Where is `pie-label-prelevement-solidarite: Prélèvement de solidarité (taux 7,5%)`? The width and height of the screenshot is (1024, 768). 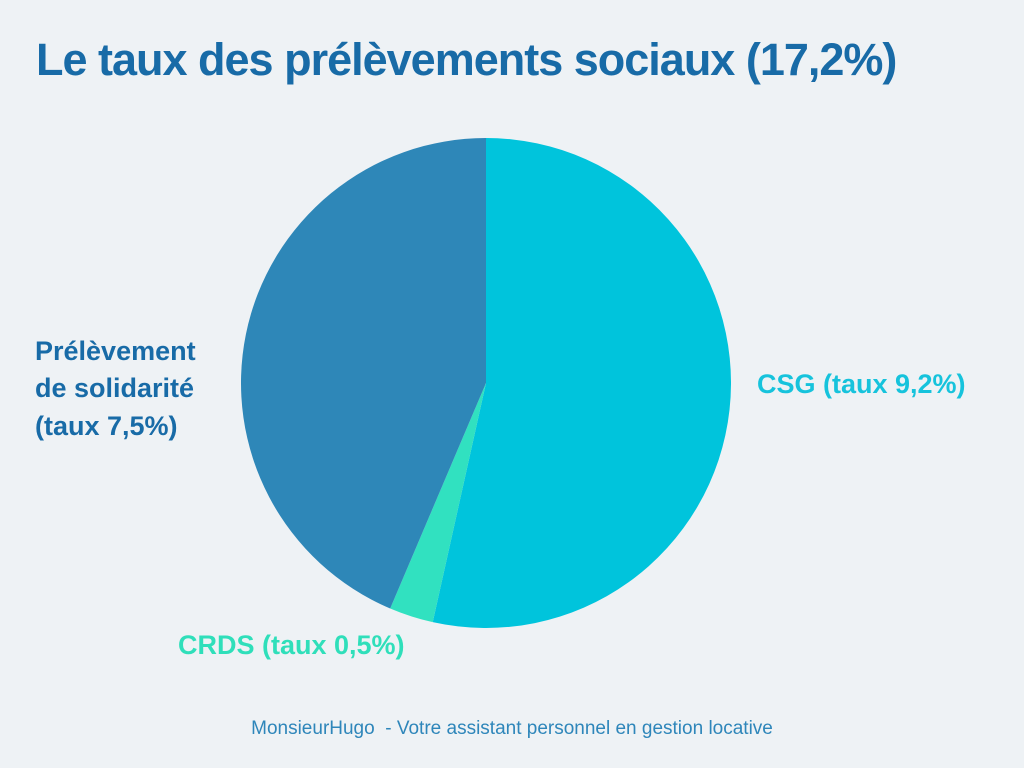 pie-label-prelevement-solidarite: Prélèvement de solidarité (taux 7,5%) is located at coordinates (115, 388).